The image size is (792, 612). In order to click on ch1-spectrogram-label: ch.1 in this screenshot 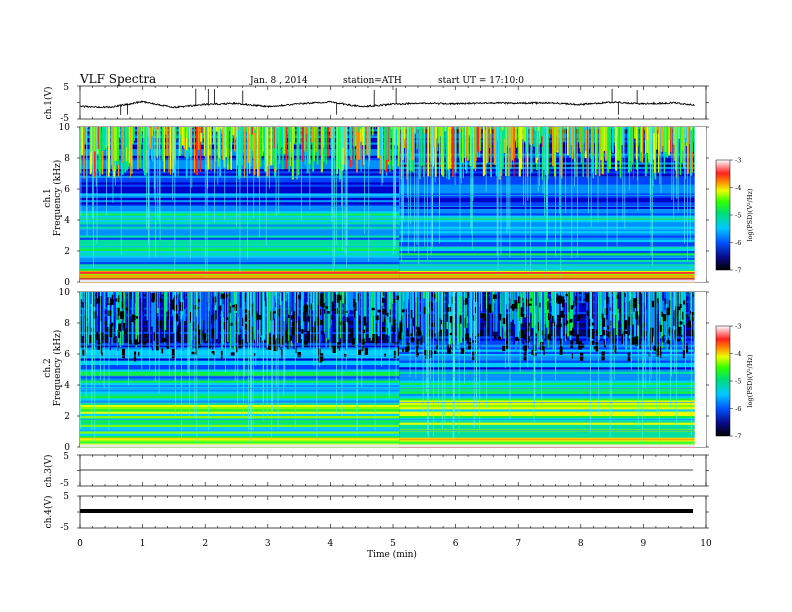, I will do `click(48, 197)`.